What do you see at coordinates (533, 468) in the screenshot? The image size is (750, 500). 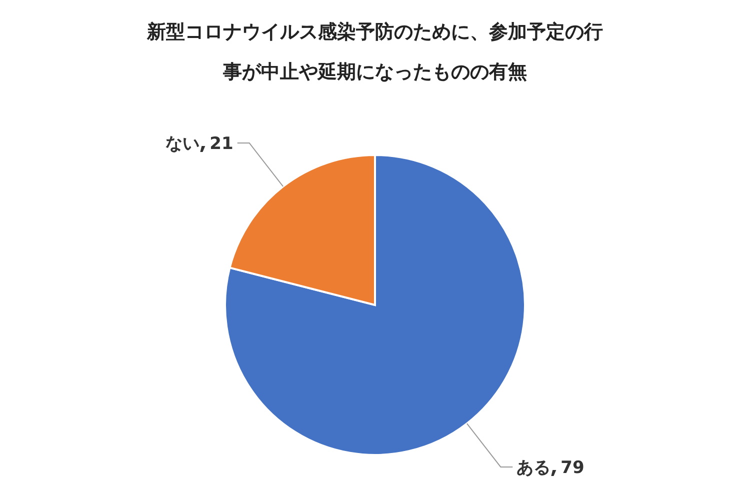 I see `slice-label: ある` at bounding box center [533, 468].